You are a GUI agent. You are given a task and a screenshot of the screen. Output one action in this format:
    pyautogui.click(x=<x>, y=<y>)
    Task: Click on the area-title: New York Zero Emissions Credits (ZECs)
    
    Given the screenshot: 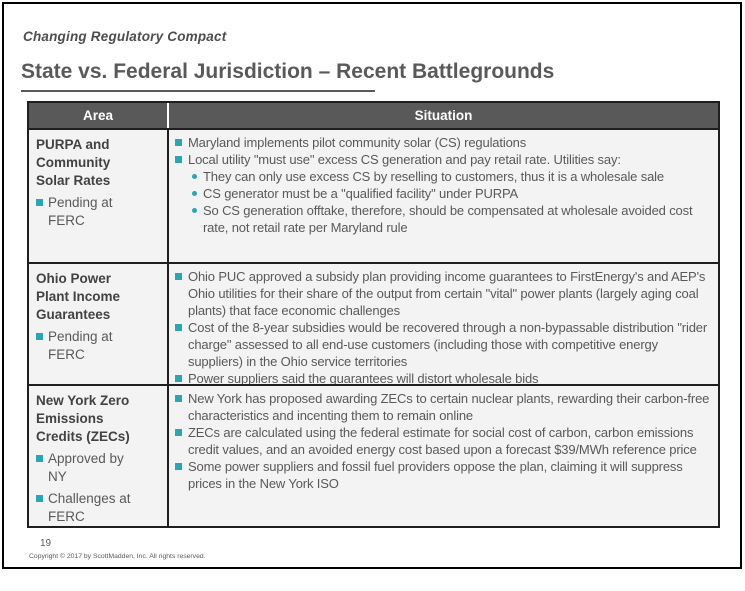 What is the action you would take?
    pyautogui.click(x=83, y=418)
    